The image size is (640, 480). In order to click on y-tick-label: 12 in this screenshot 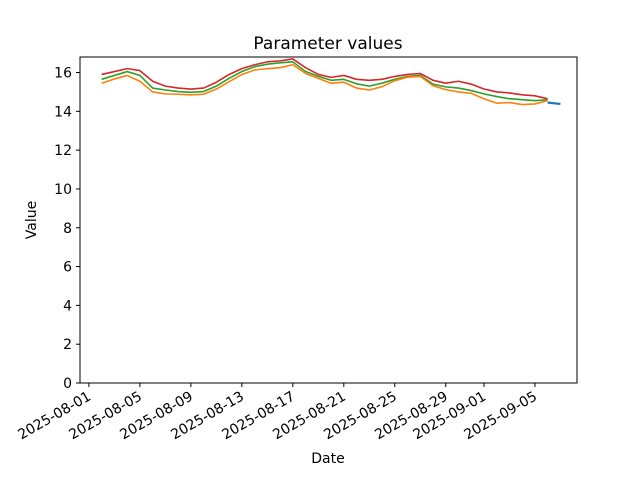, I will do `click(63, 151)`.